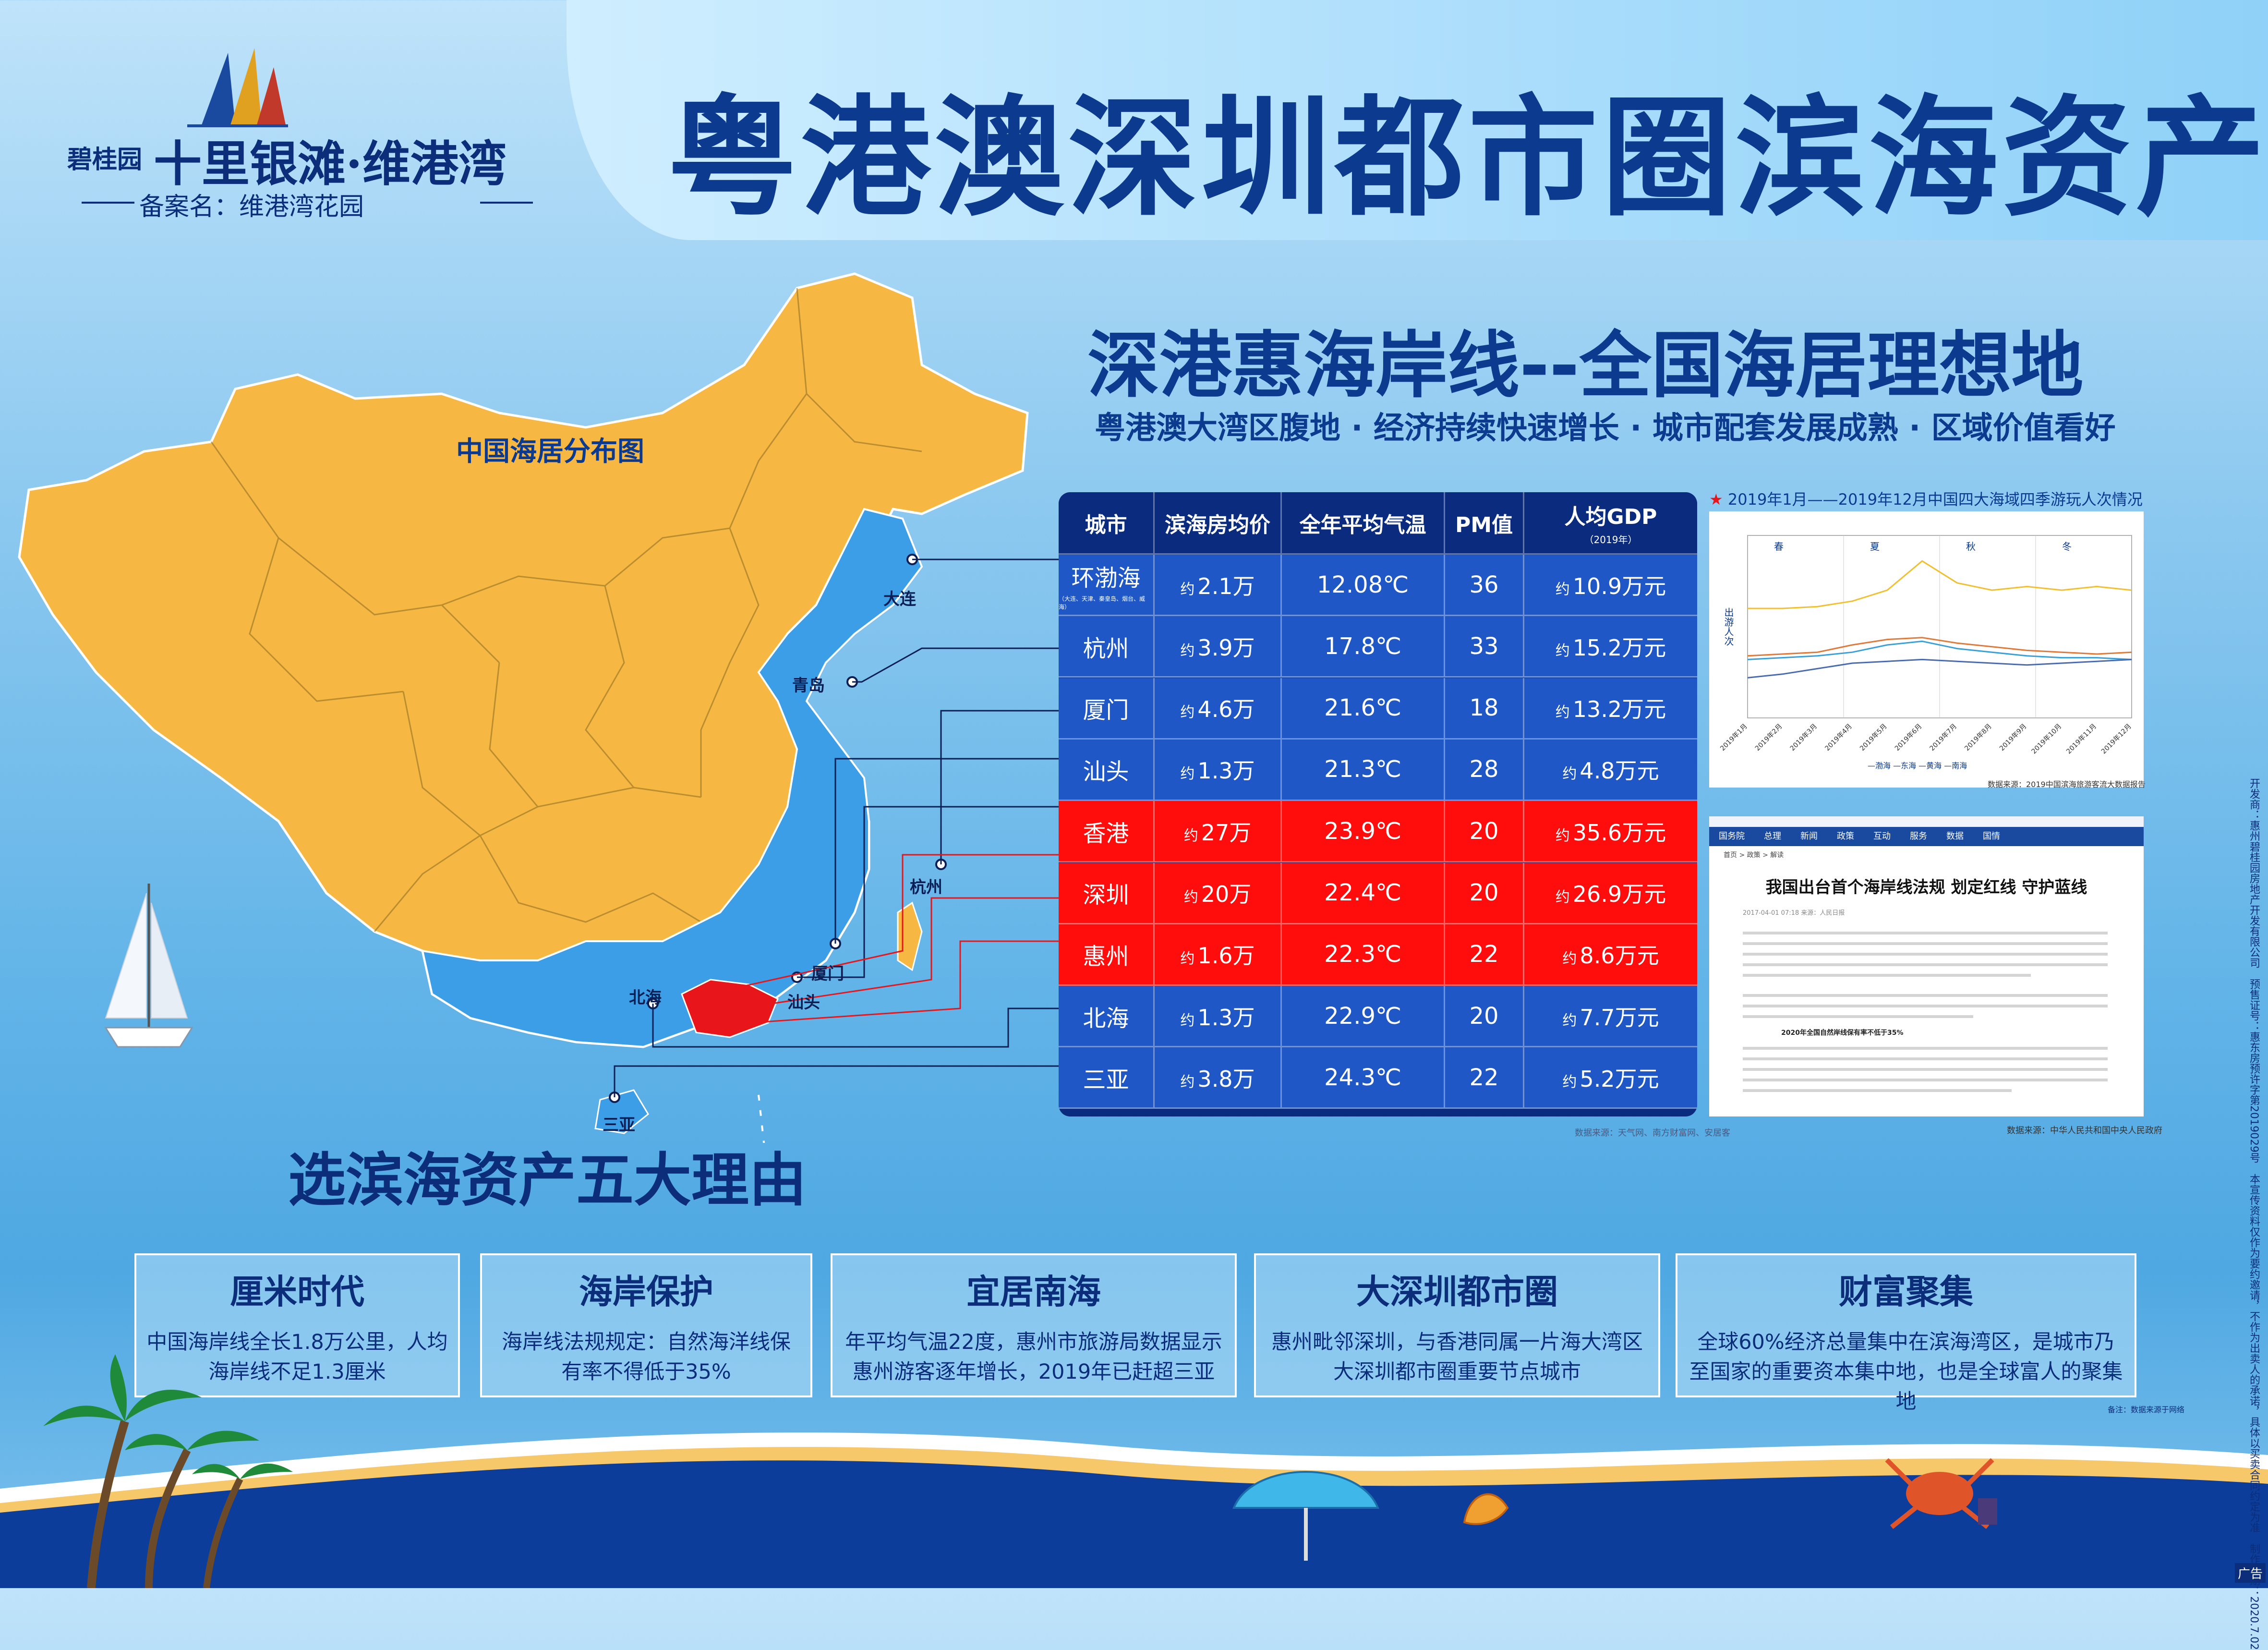 The height and width of the screenshot is (1650, 2268). I want to click on reason-body: 海岸线法规规定：自然海洋线保有率不得低于35%, so click(646, 1357).